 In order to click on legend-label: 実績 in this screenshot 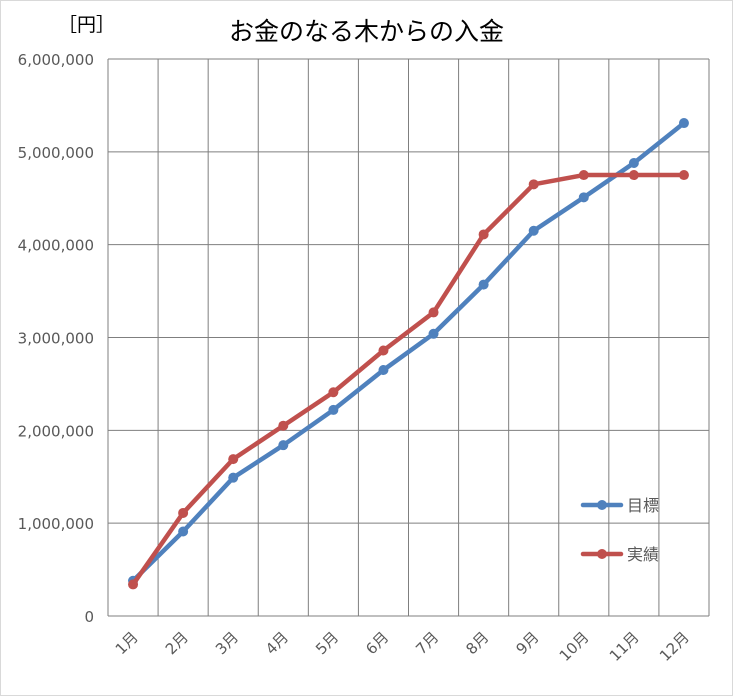, I will do `click(643, 554)`.